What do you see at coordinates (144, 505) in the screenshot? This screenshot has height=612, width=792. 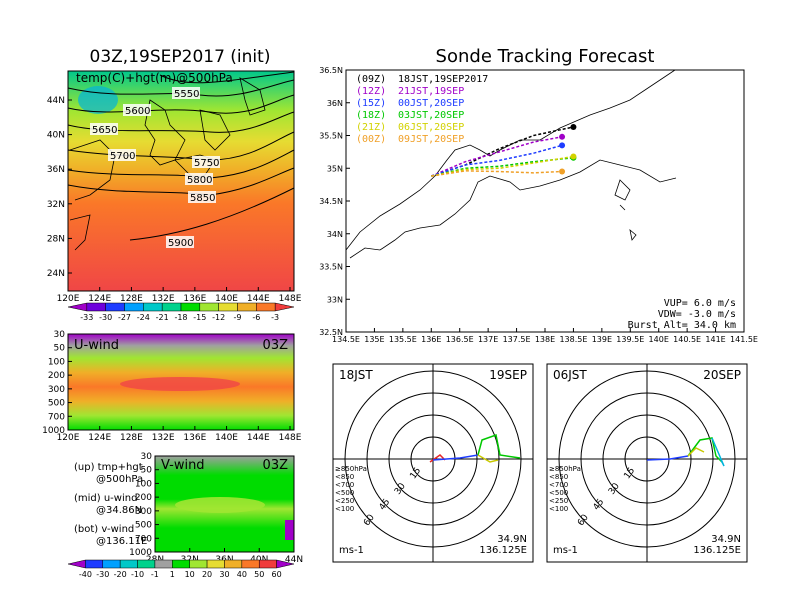 I see `vwind-y-axis: 30 50 100 200 300 500 700 1000` at bounding box center [144, 505].